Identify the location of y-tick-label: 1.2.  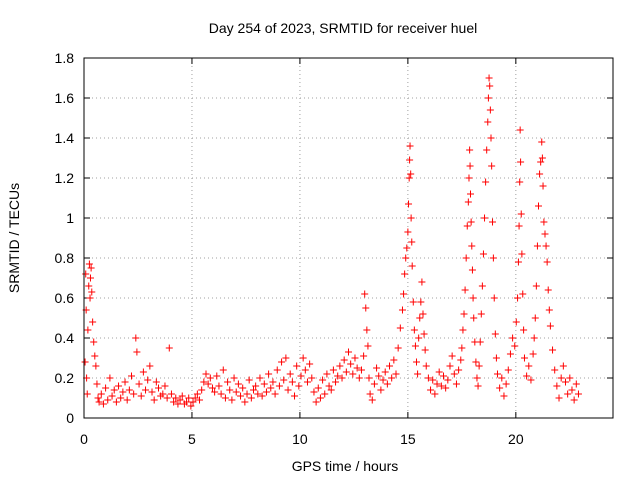
(65, 178).